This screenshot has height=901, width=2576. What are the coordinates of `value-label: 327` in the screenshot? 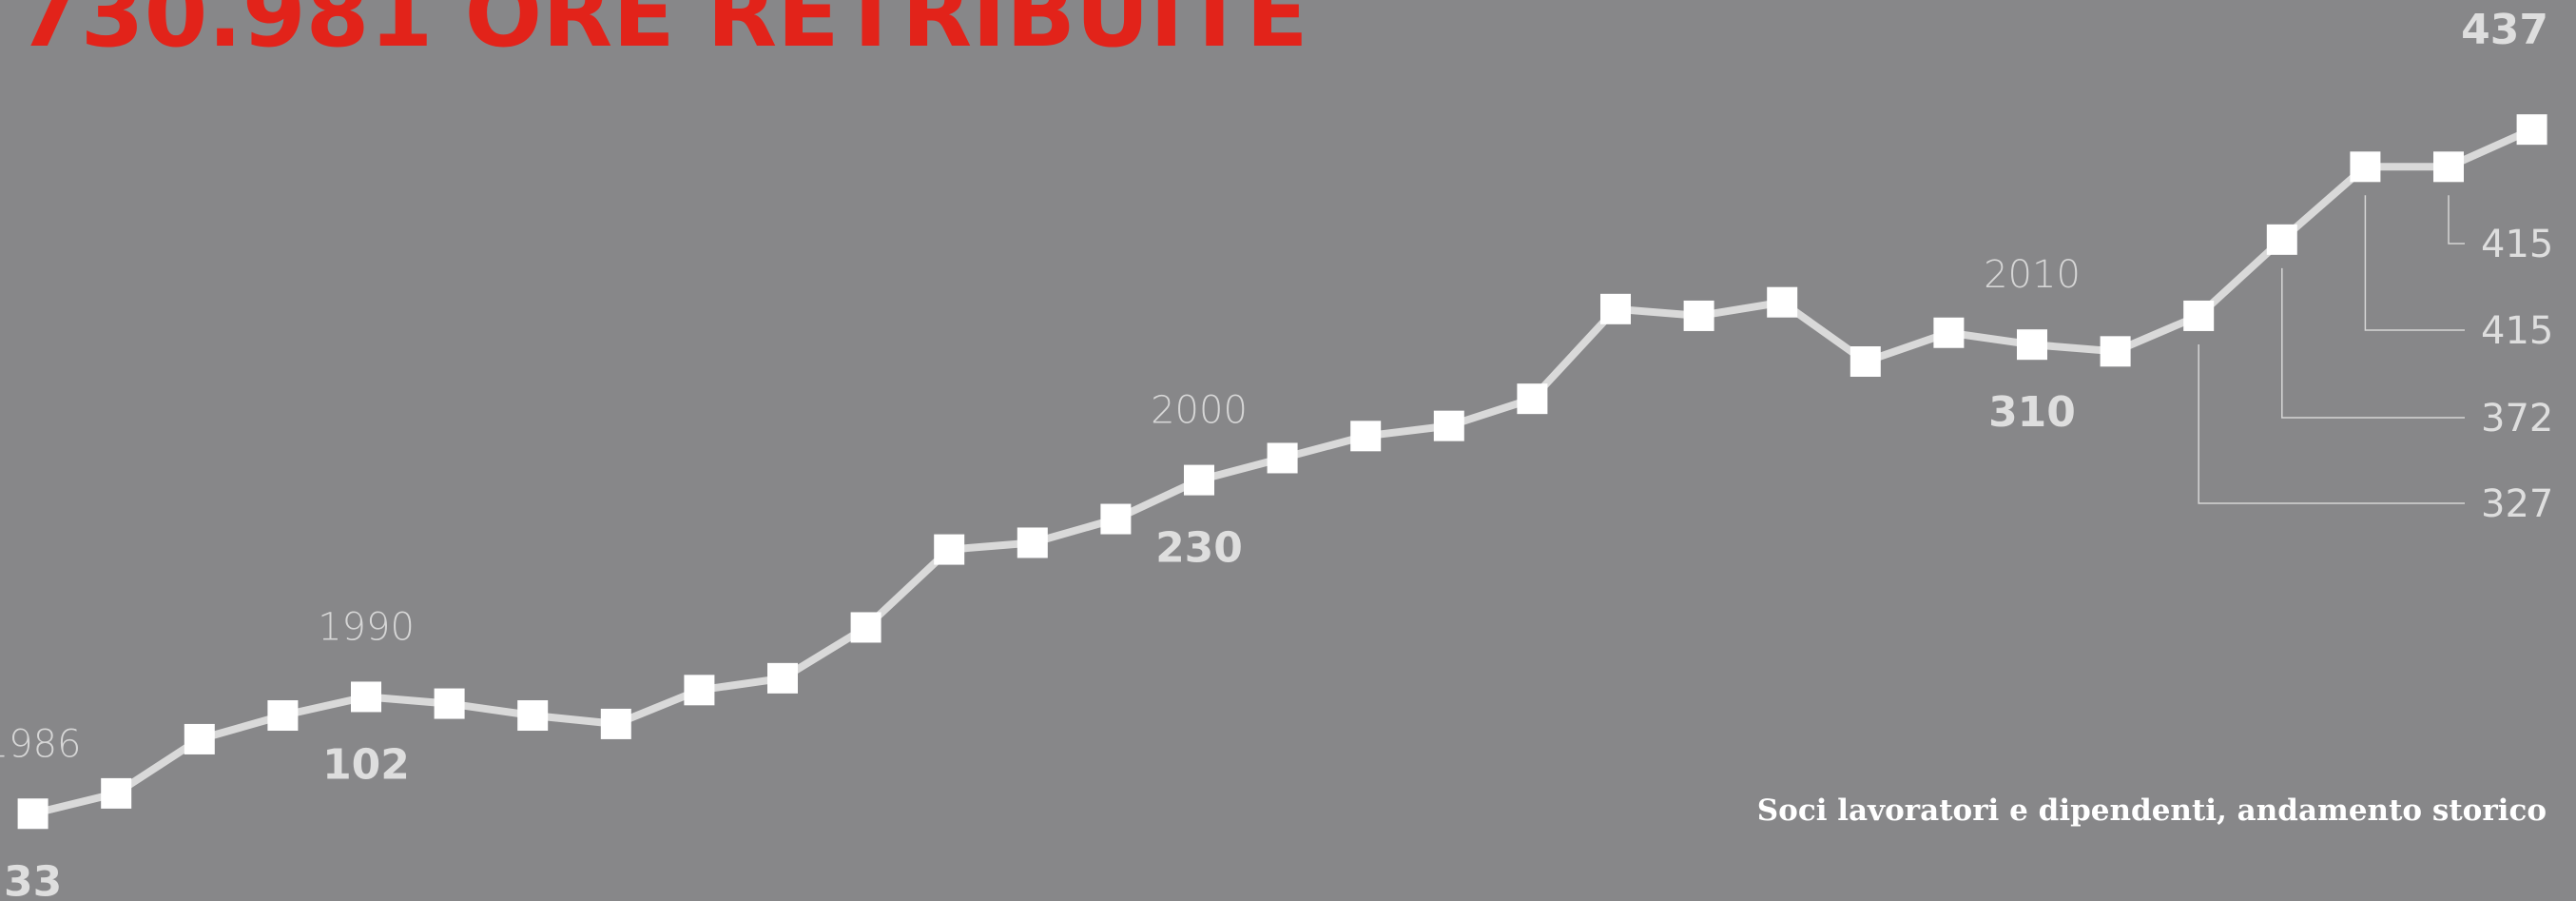 It's located at (2517, 504).